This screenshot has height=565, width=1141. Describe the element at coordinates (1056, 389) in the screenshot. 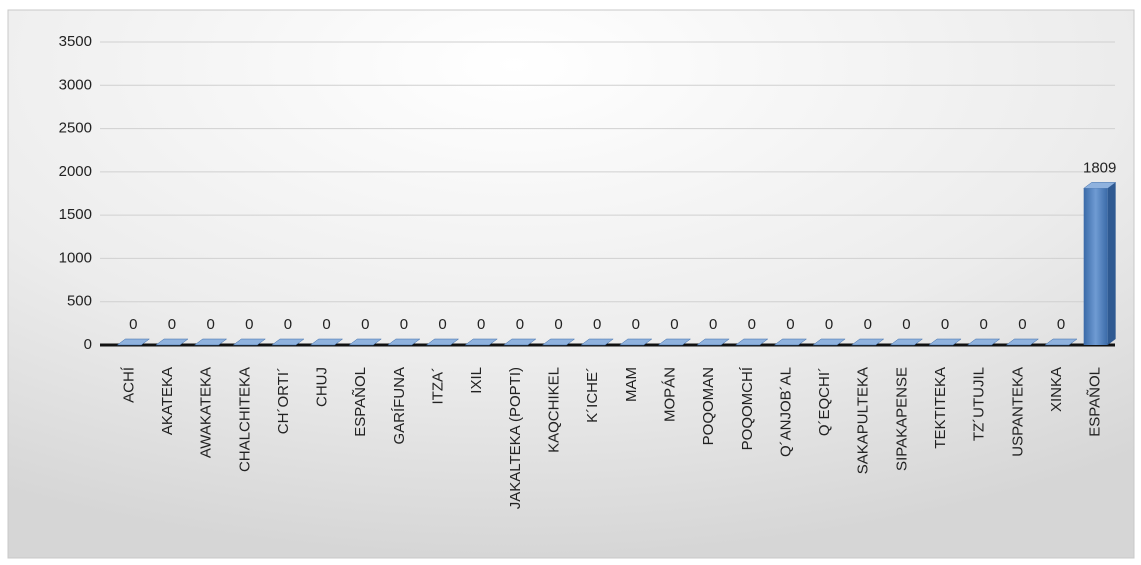

I see `x-tick-label: XINKA` at that location.